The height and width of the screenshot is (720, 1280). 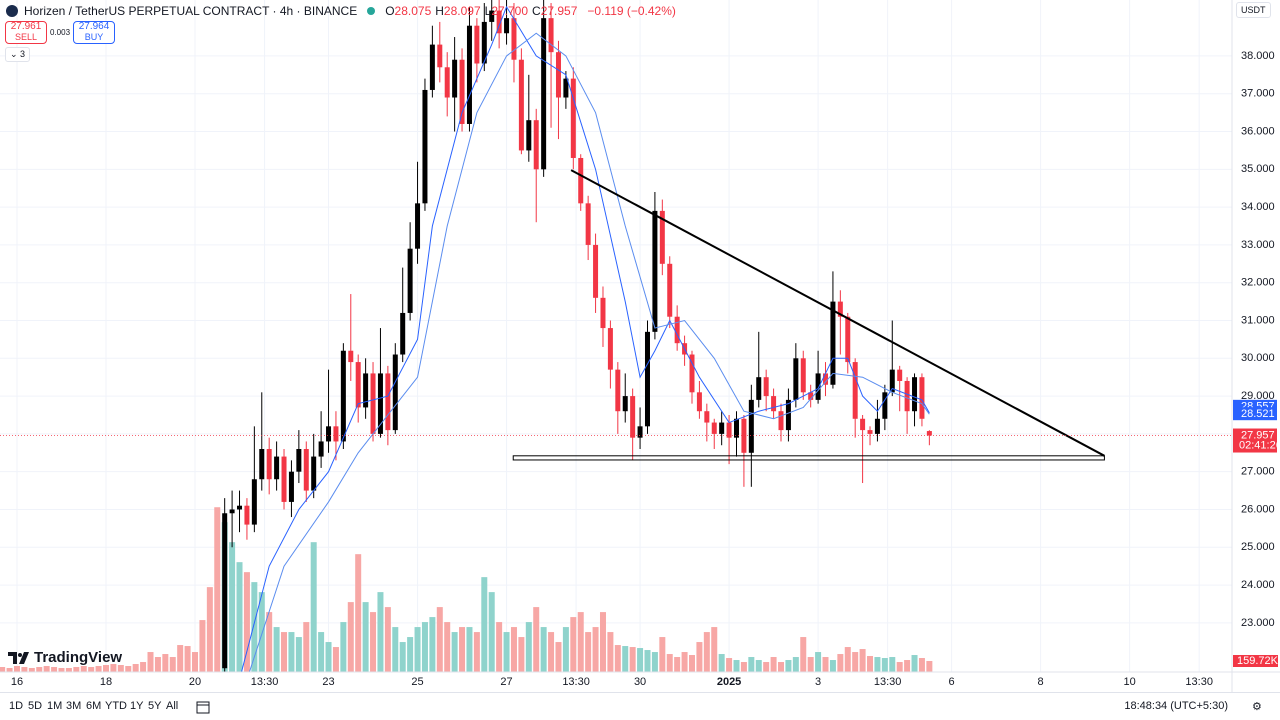 What do you see at coordinates (78, 657) in the screenshot?
I see `logo-text: TradingView` at bounding box center [78, 657].